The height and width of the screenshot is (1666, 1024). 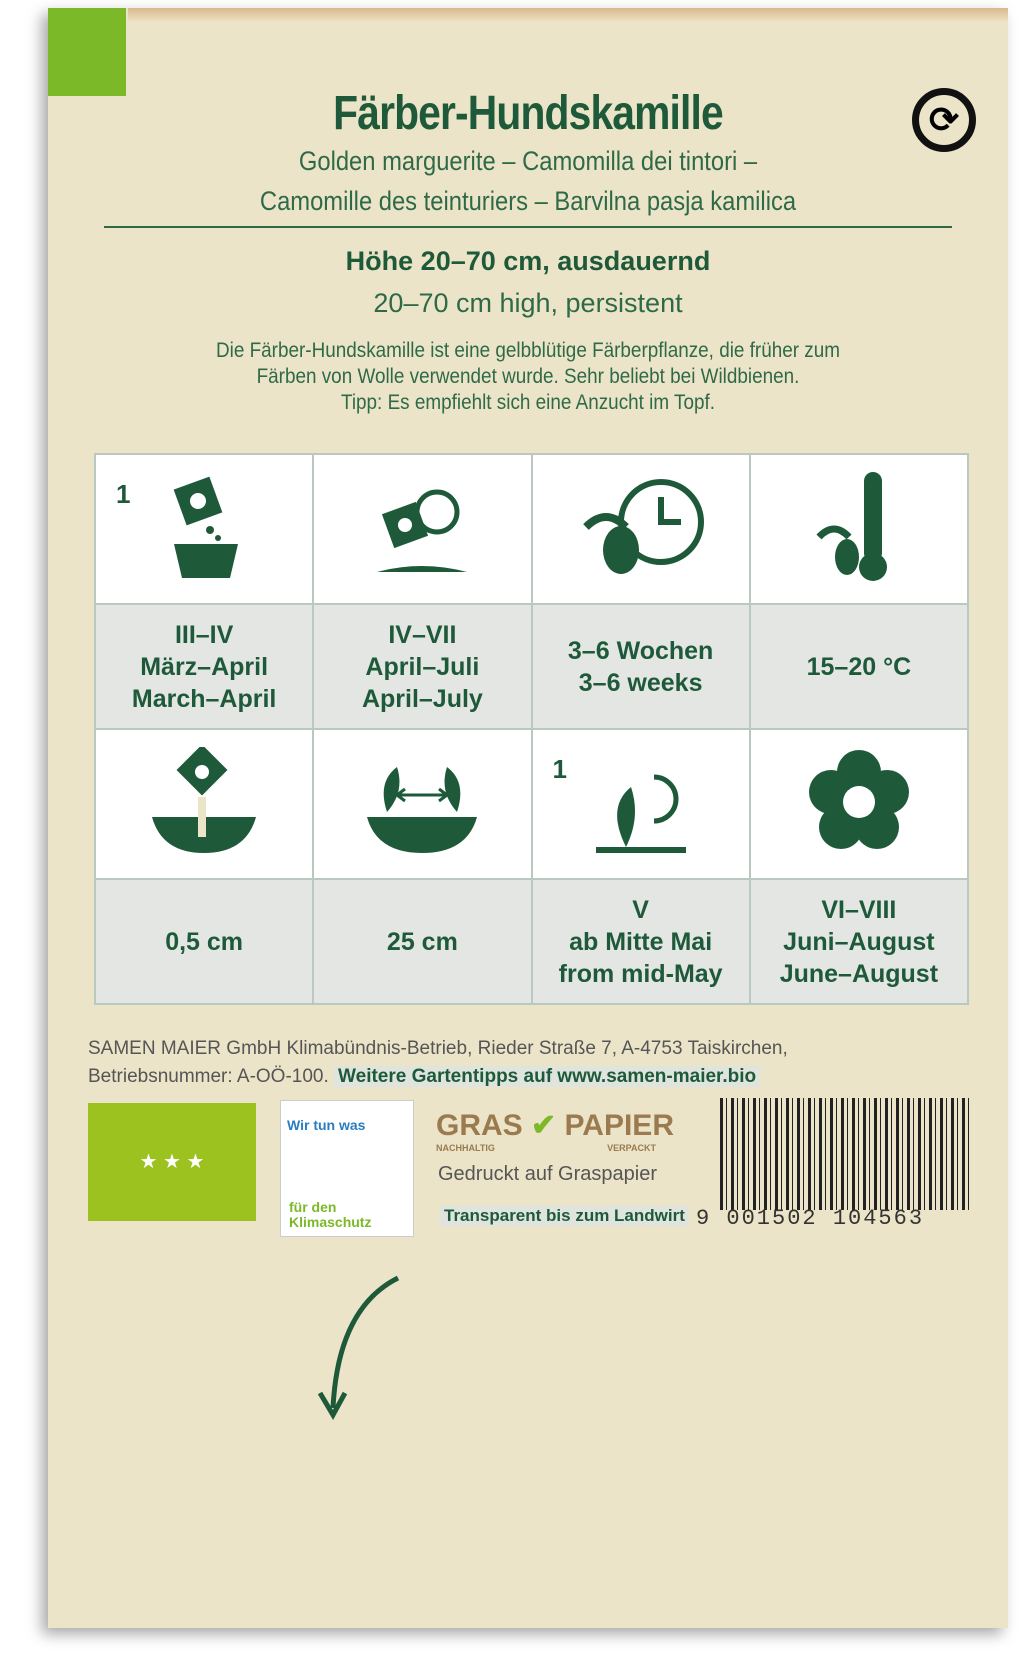 What do you see at coordinates (640, 666) in the screenshot?
I see `germination-time: 3–6 Wochen 3–6 weeks` at bounding box center [640, 666].